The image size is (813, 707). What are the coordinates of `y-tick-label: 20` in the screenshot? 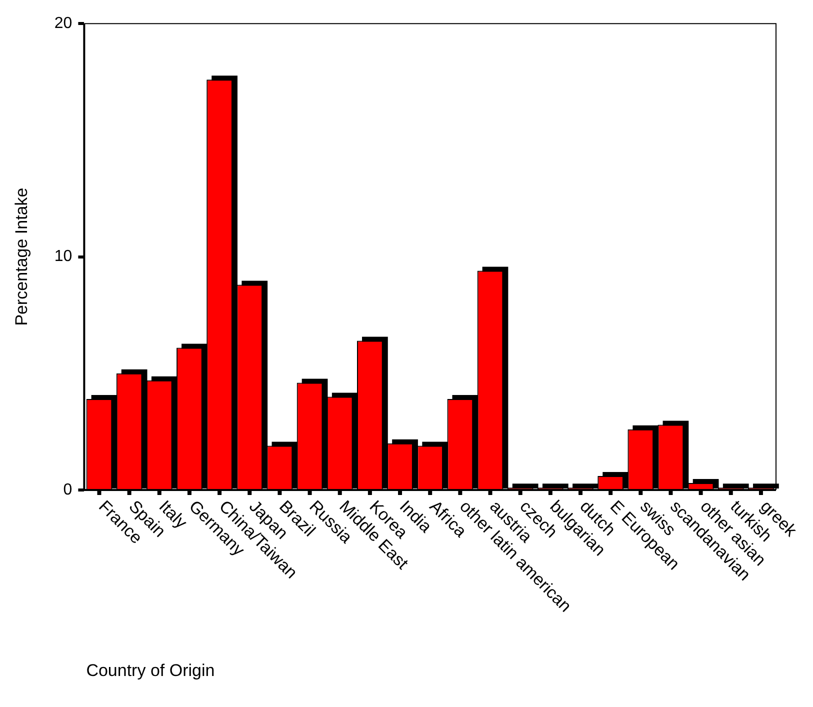 It's located at (63, 23).